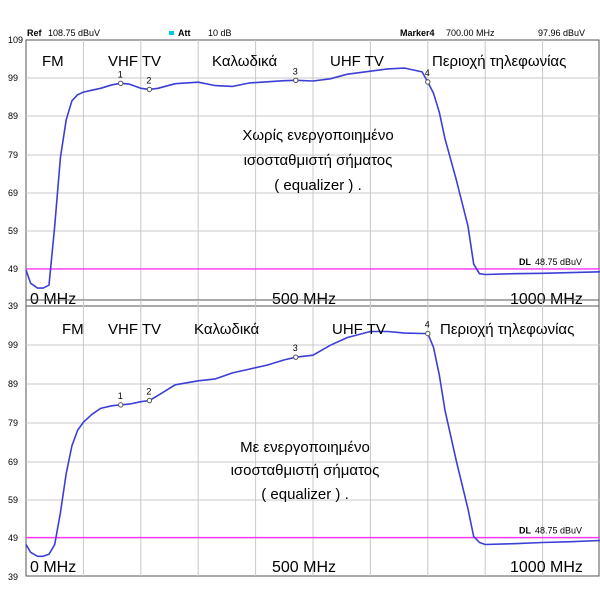 Image resolution: width=600 pixels, height=600 pixels. What do you see at coordinates (561, 33) in the screenshot?
I see `marker-level: 97.96 dBuV` at bounding box center [561, 33].